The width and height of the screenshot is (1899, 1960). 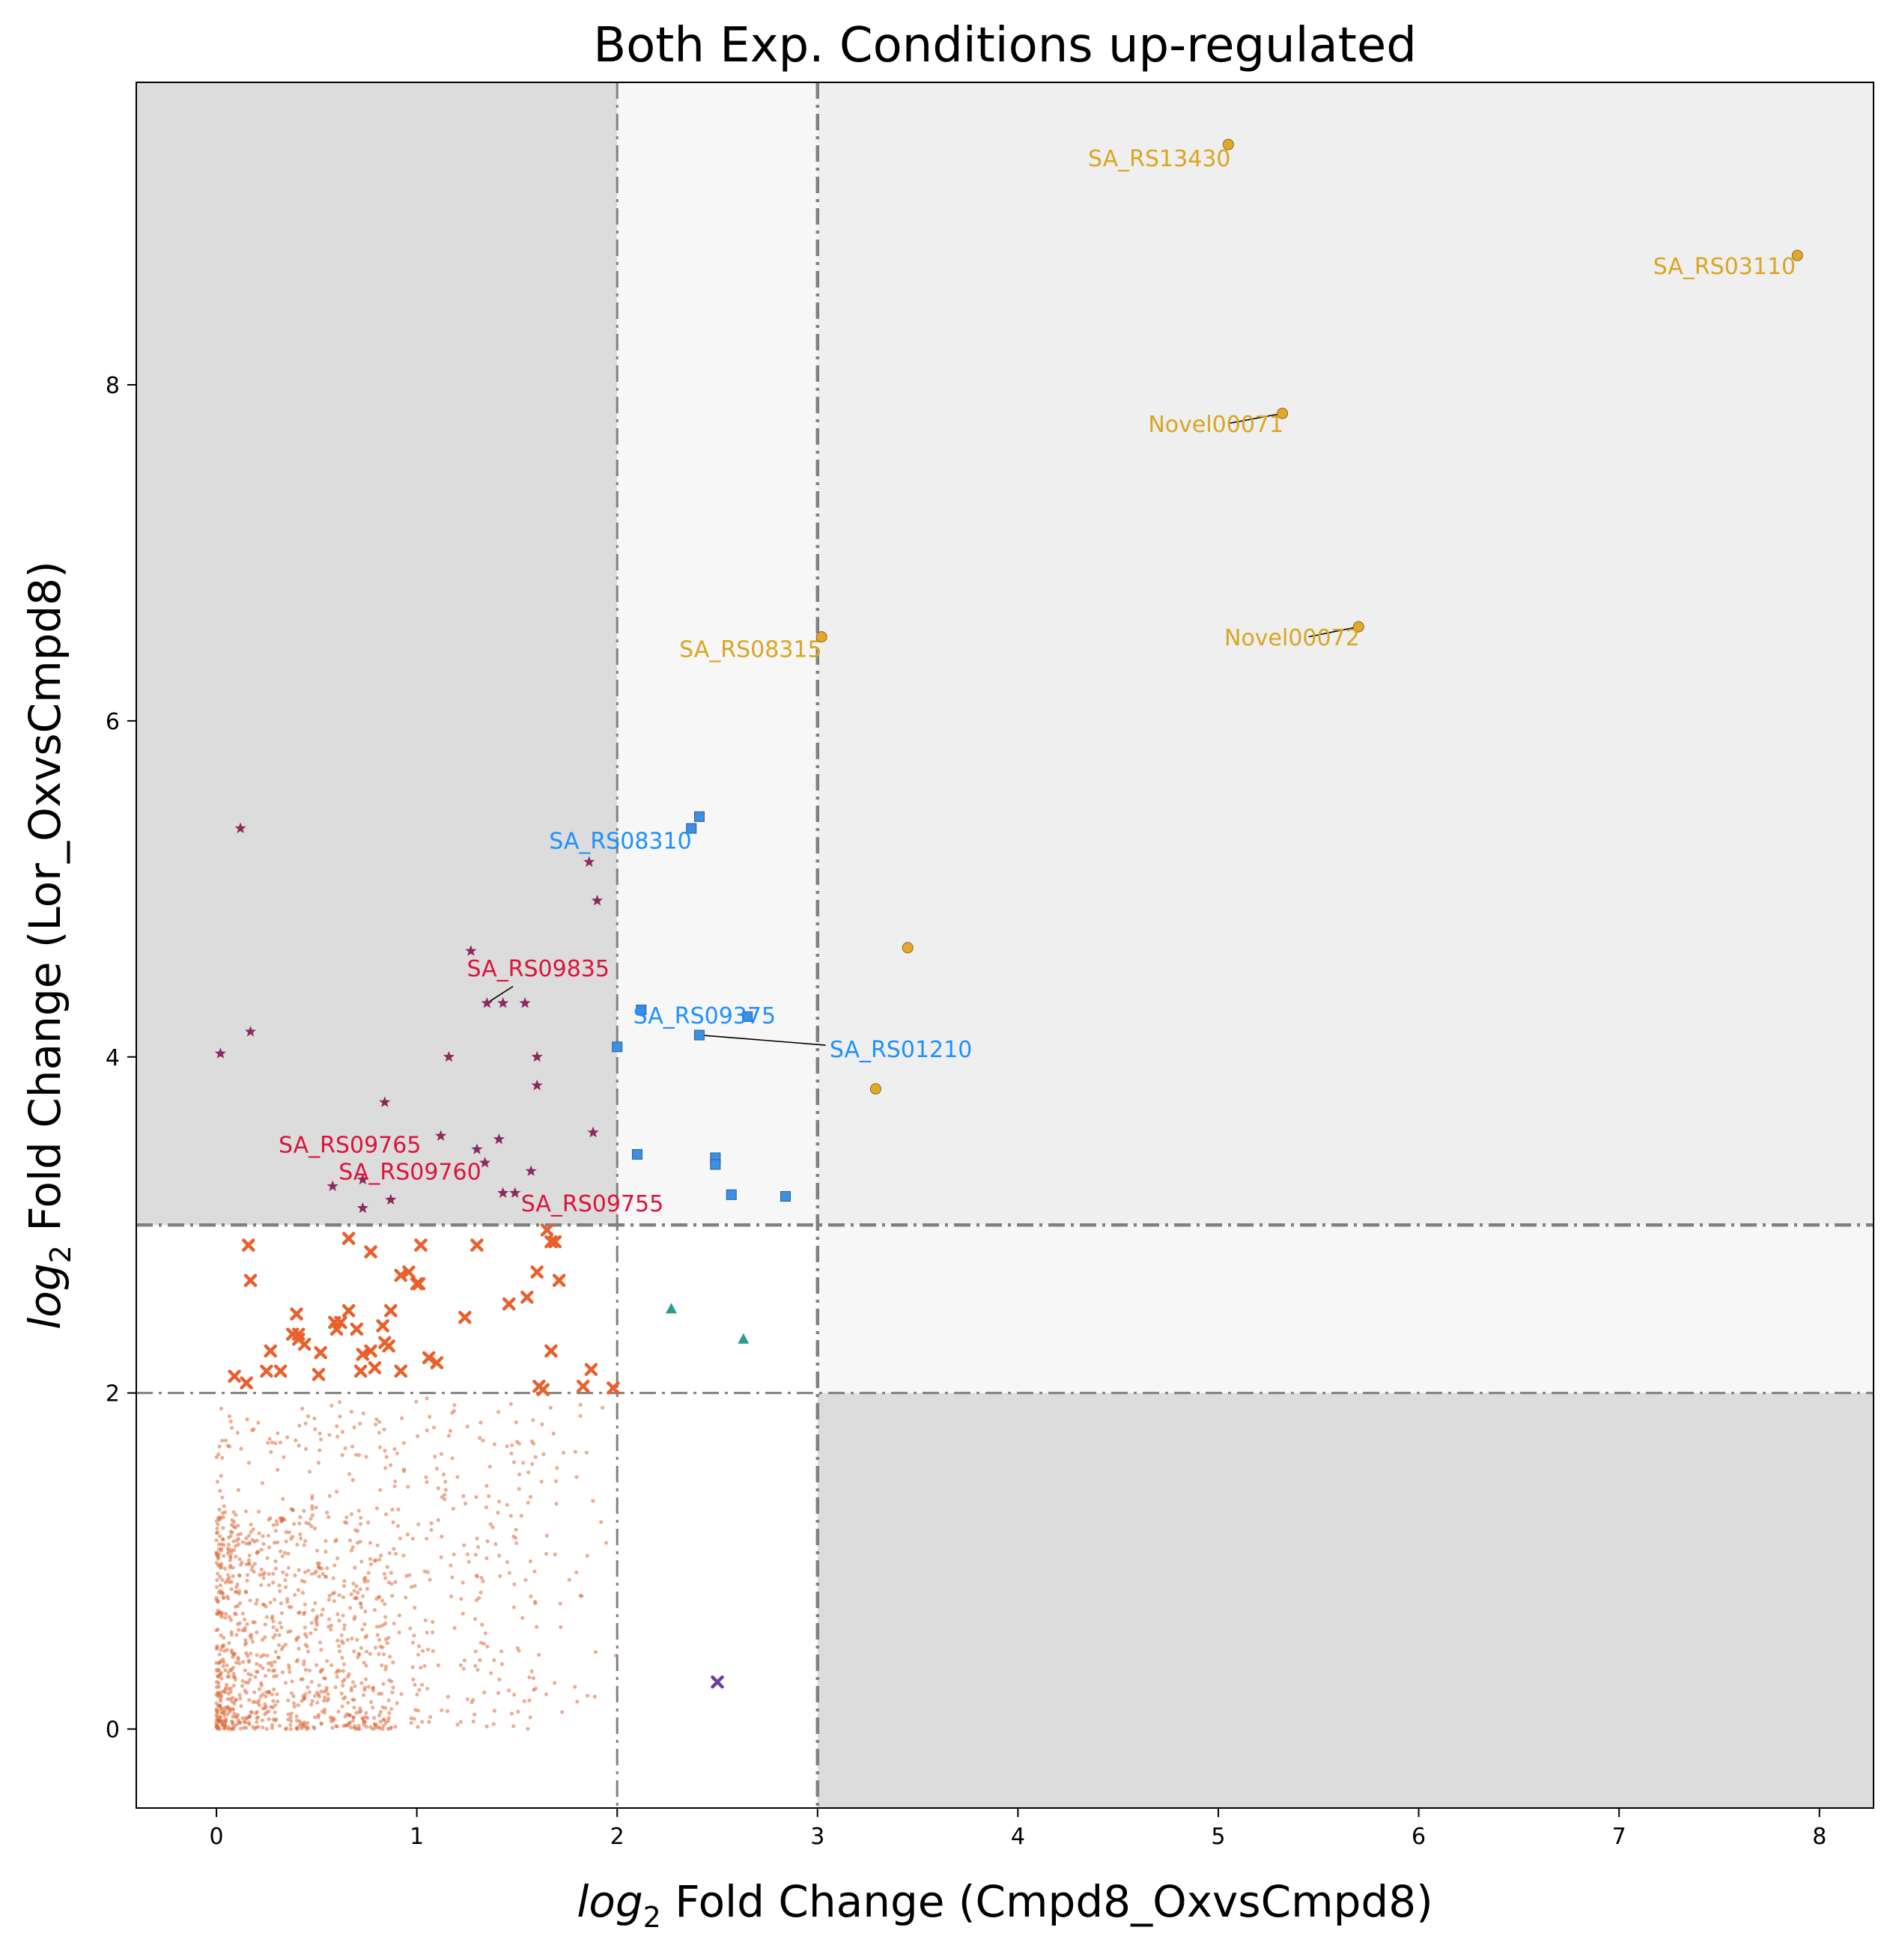 What do you see at coordinates (1292, 638) in the screenshot?
I see `point-label: Novel00072` at bounding box center [1292, 638].